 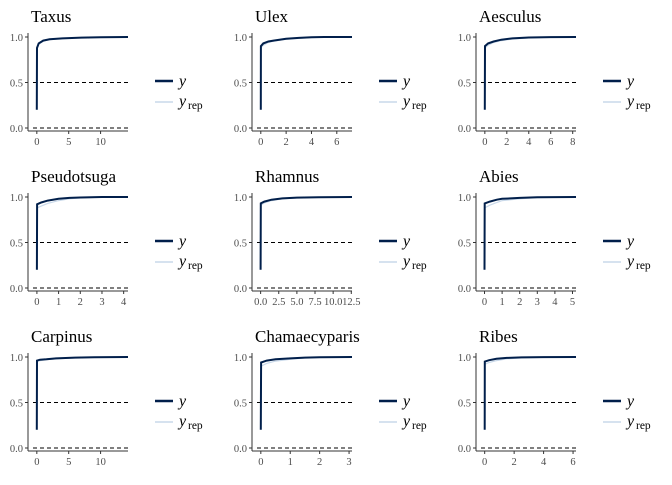 What do you see at coordinates (351, 302) in the screenshot?
I see `x-tick-label: 12.5` at bounding box center [351, 302].